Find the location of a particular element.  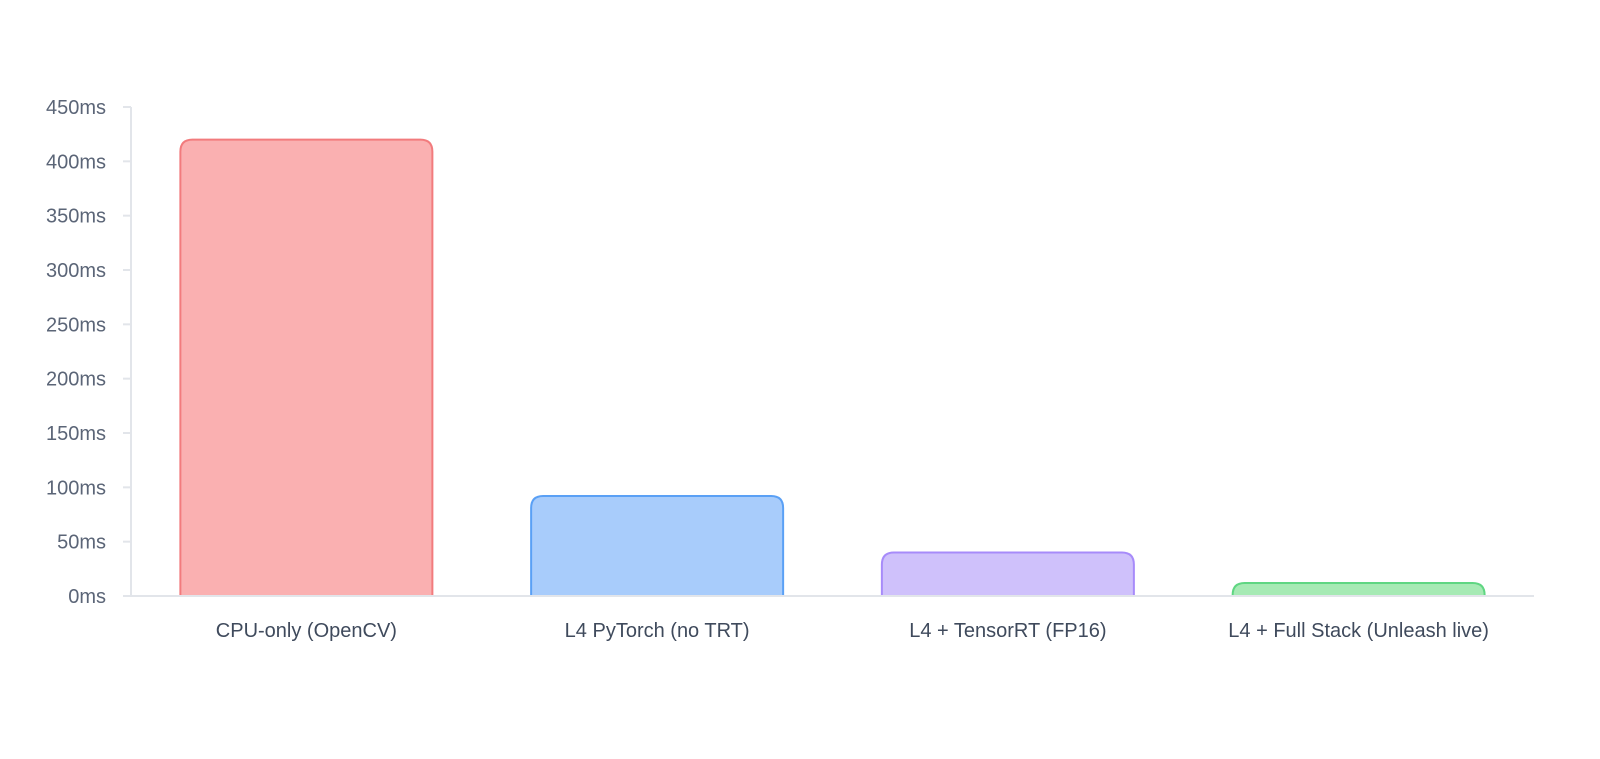

y-tick-label: 450ms is located at coordinates (76, 108).